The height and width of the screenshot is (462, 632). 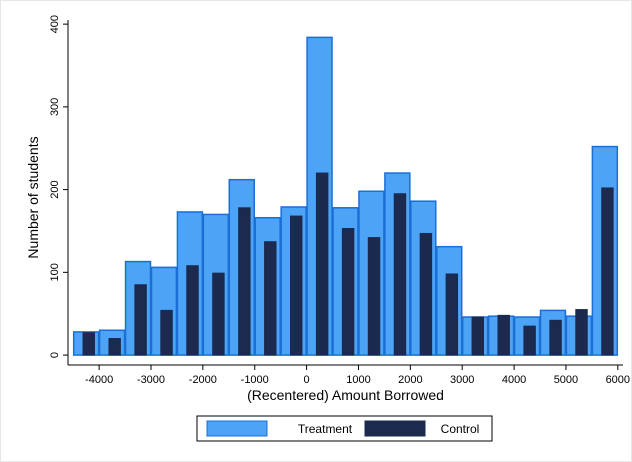 I want to click on x-tick-label: -3000, so click(x=151, y=380).